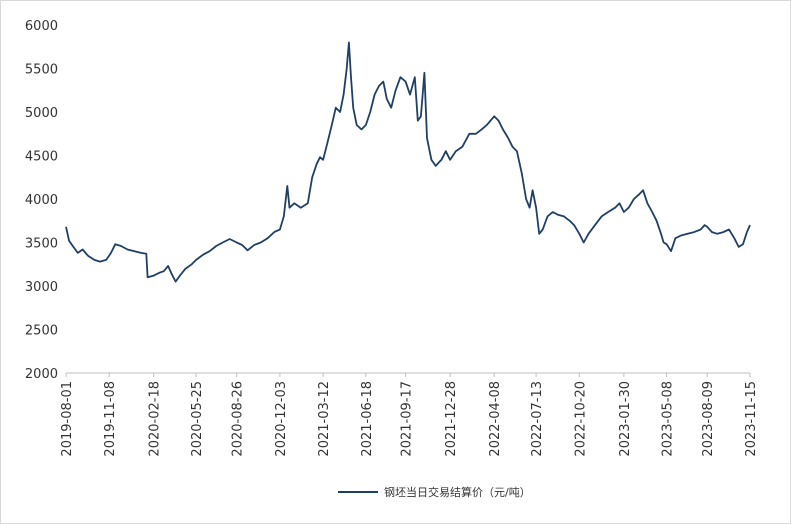 This screenshot has height=524, width=791. What do you see at coordinates (238, 419) in the screenshot?
I see `x-tick-label: 2020-08-26` at bounding box center [238, 419].